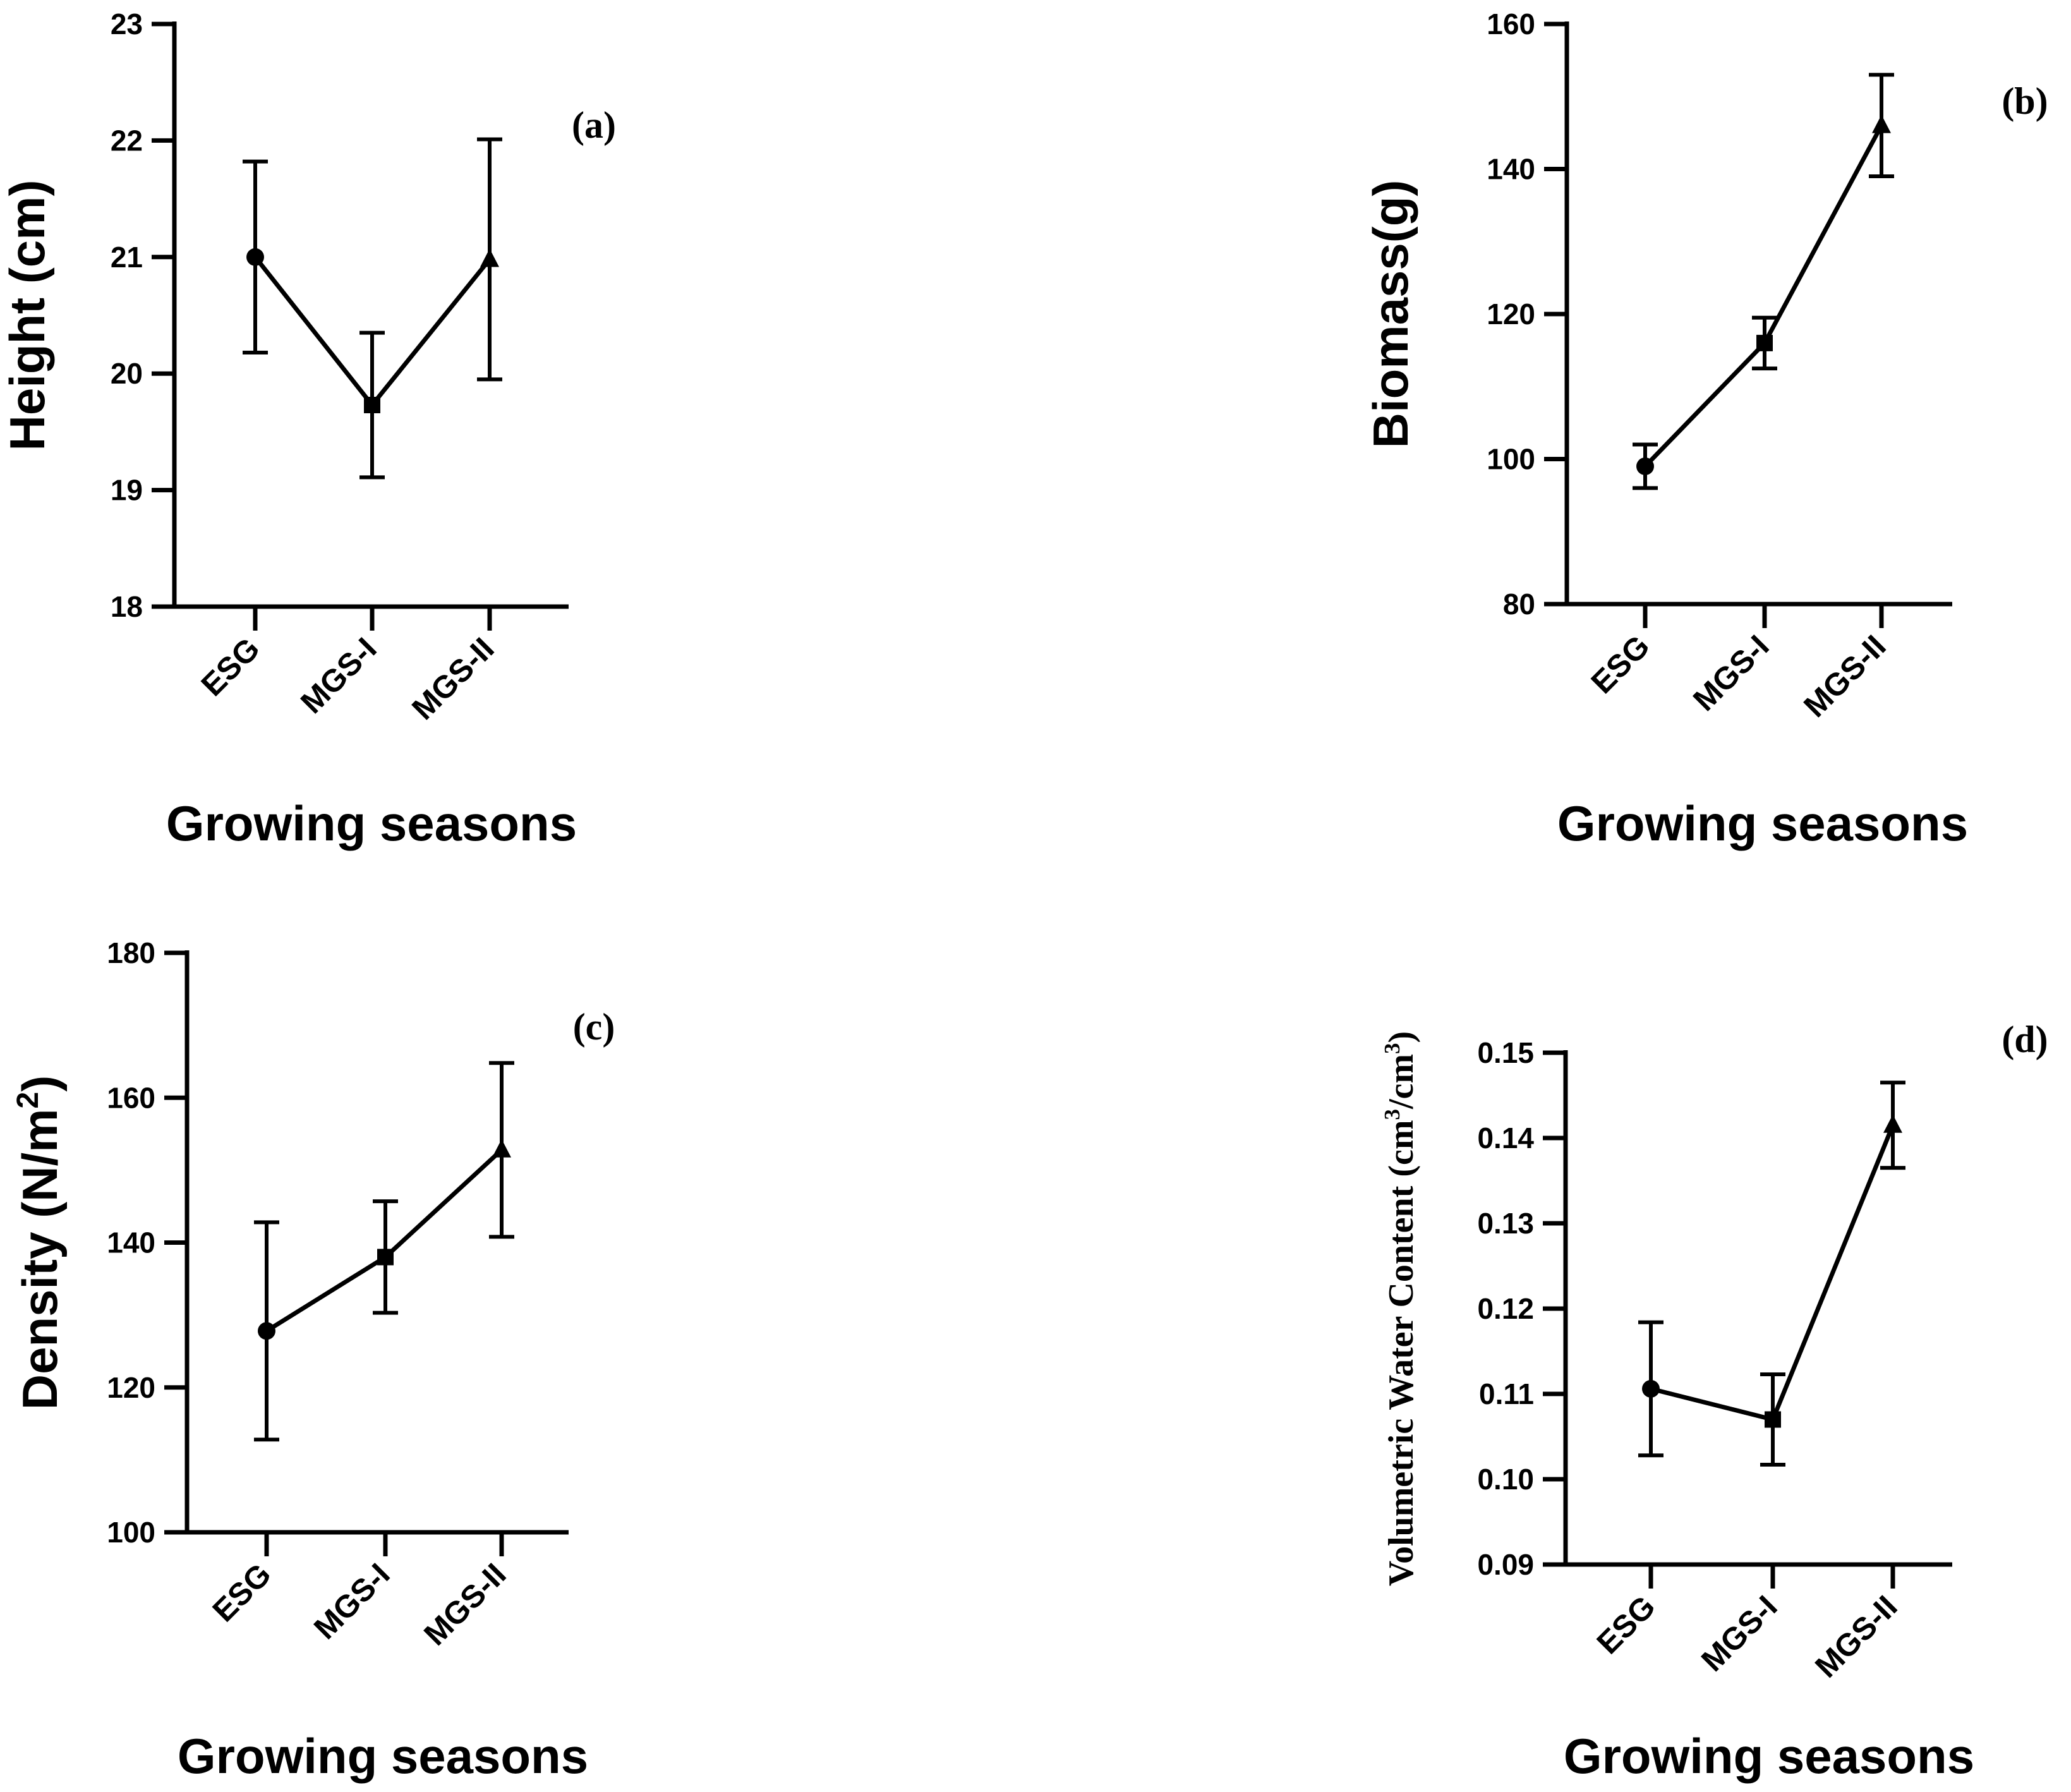  What do you see at coordinates (1401, 1353) in the screenshot?
I see `y-axis-title-text: Volumetric Water Content (cm` at bounding box center [1401, 1353].